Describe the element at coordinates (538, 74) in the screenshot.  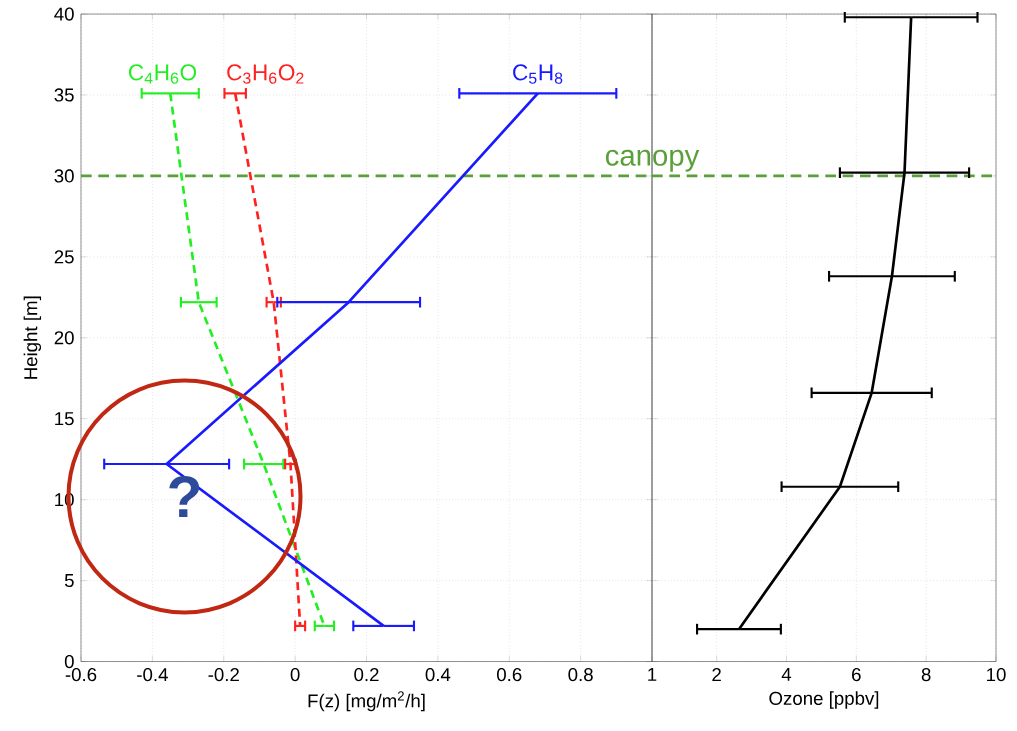
I see `series-label: C$_{5}$H$_{8}$` at that location.